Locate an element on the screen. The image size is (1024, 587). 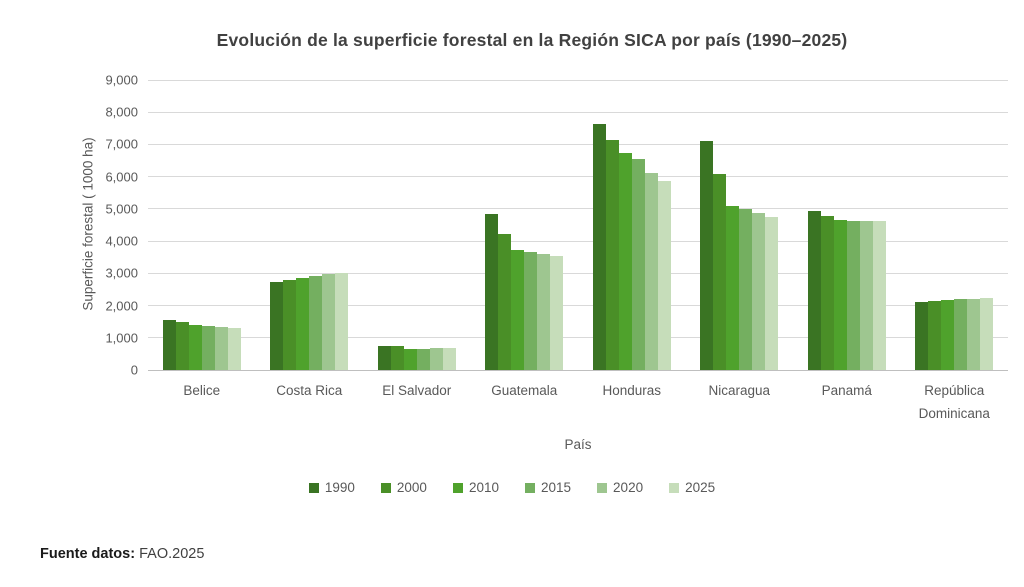
legend-item: 2020 is located at coordinates (620, 487).